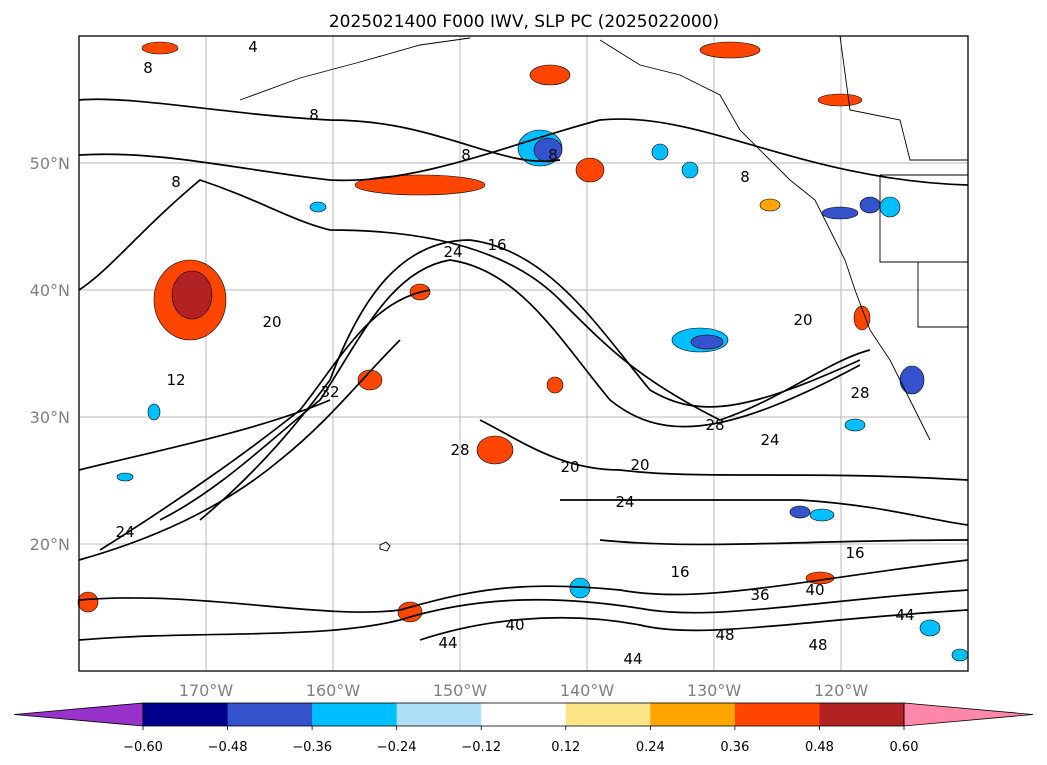 Image resolution: width=1047 pixels, height=765 pixels. What do you see at coordinates (524, 22) in the screenshot?
I see `map-title: 2025021400 F000 IWV, SLP PC (2025022000)` at bounding box center [524, 22].